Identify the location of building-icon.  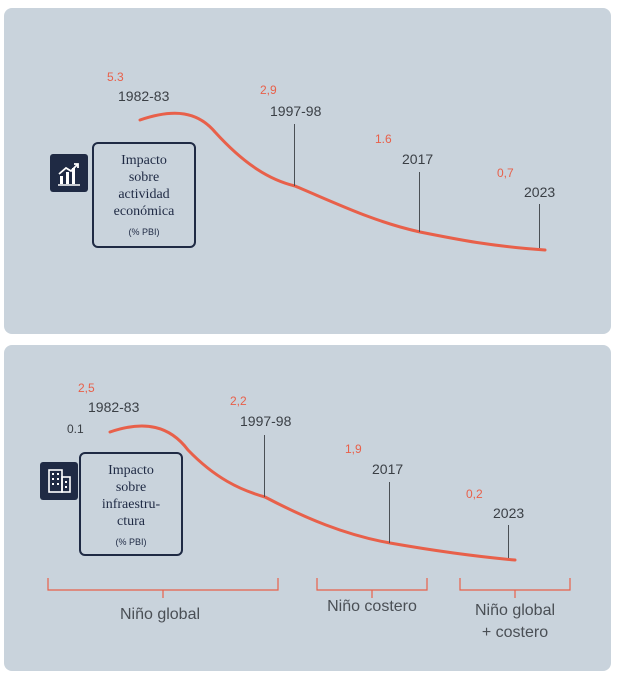
(59, 481).